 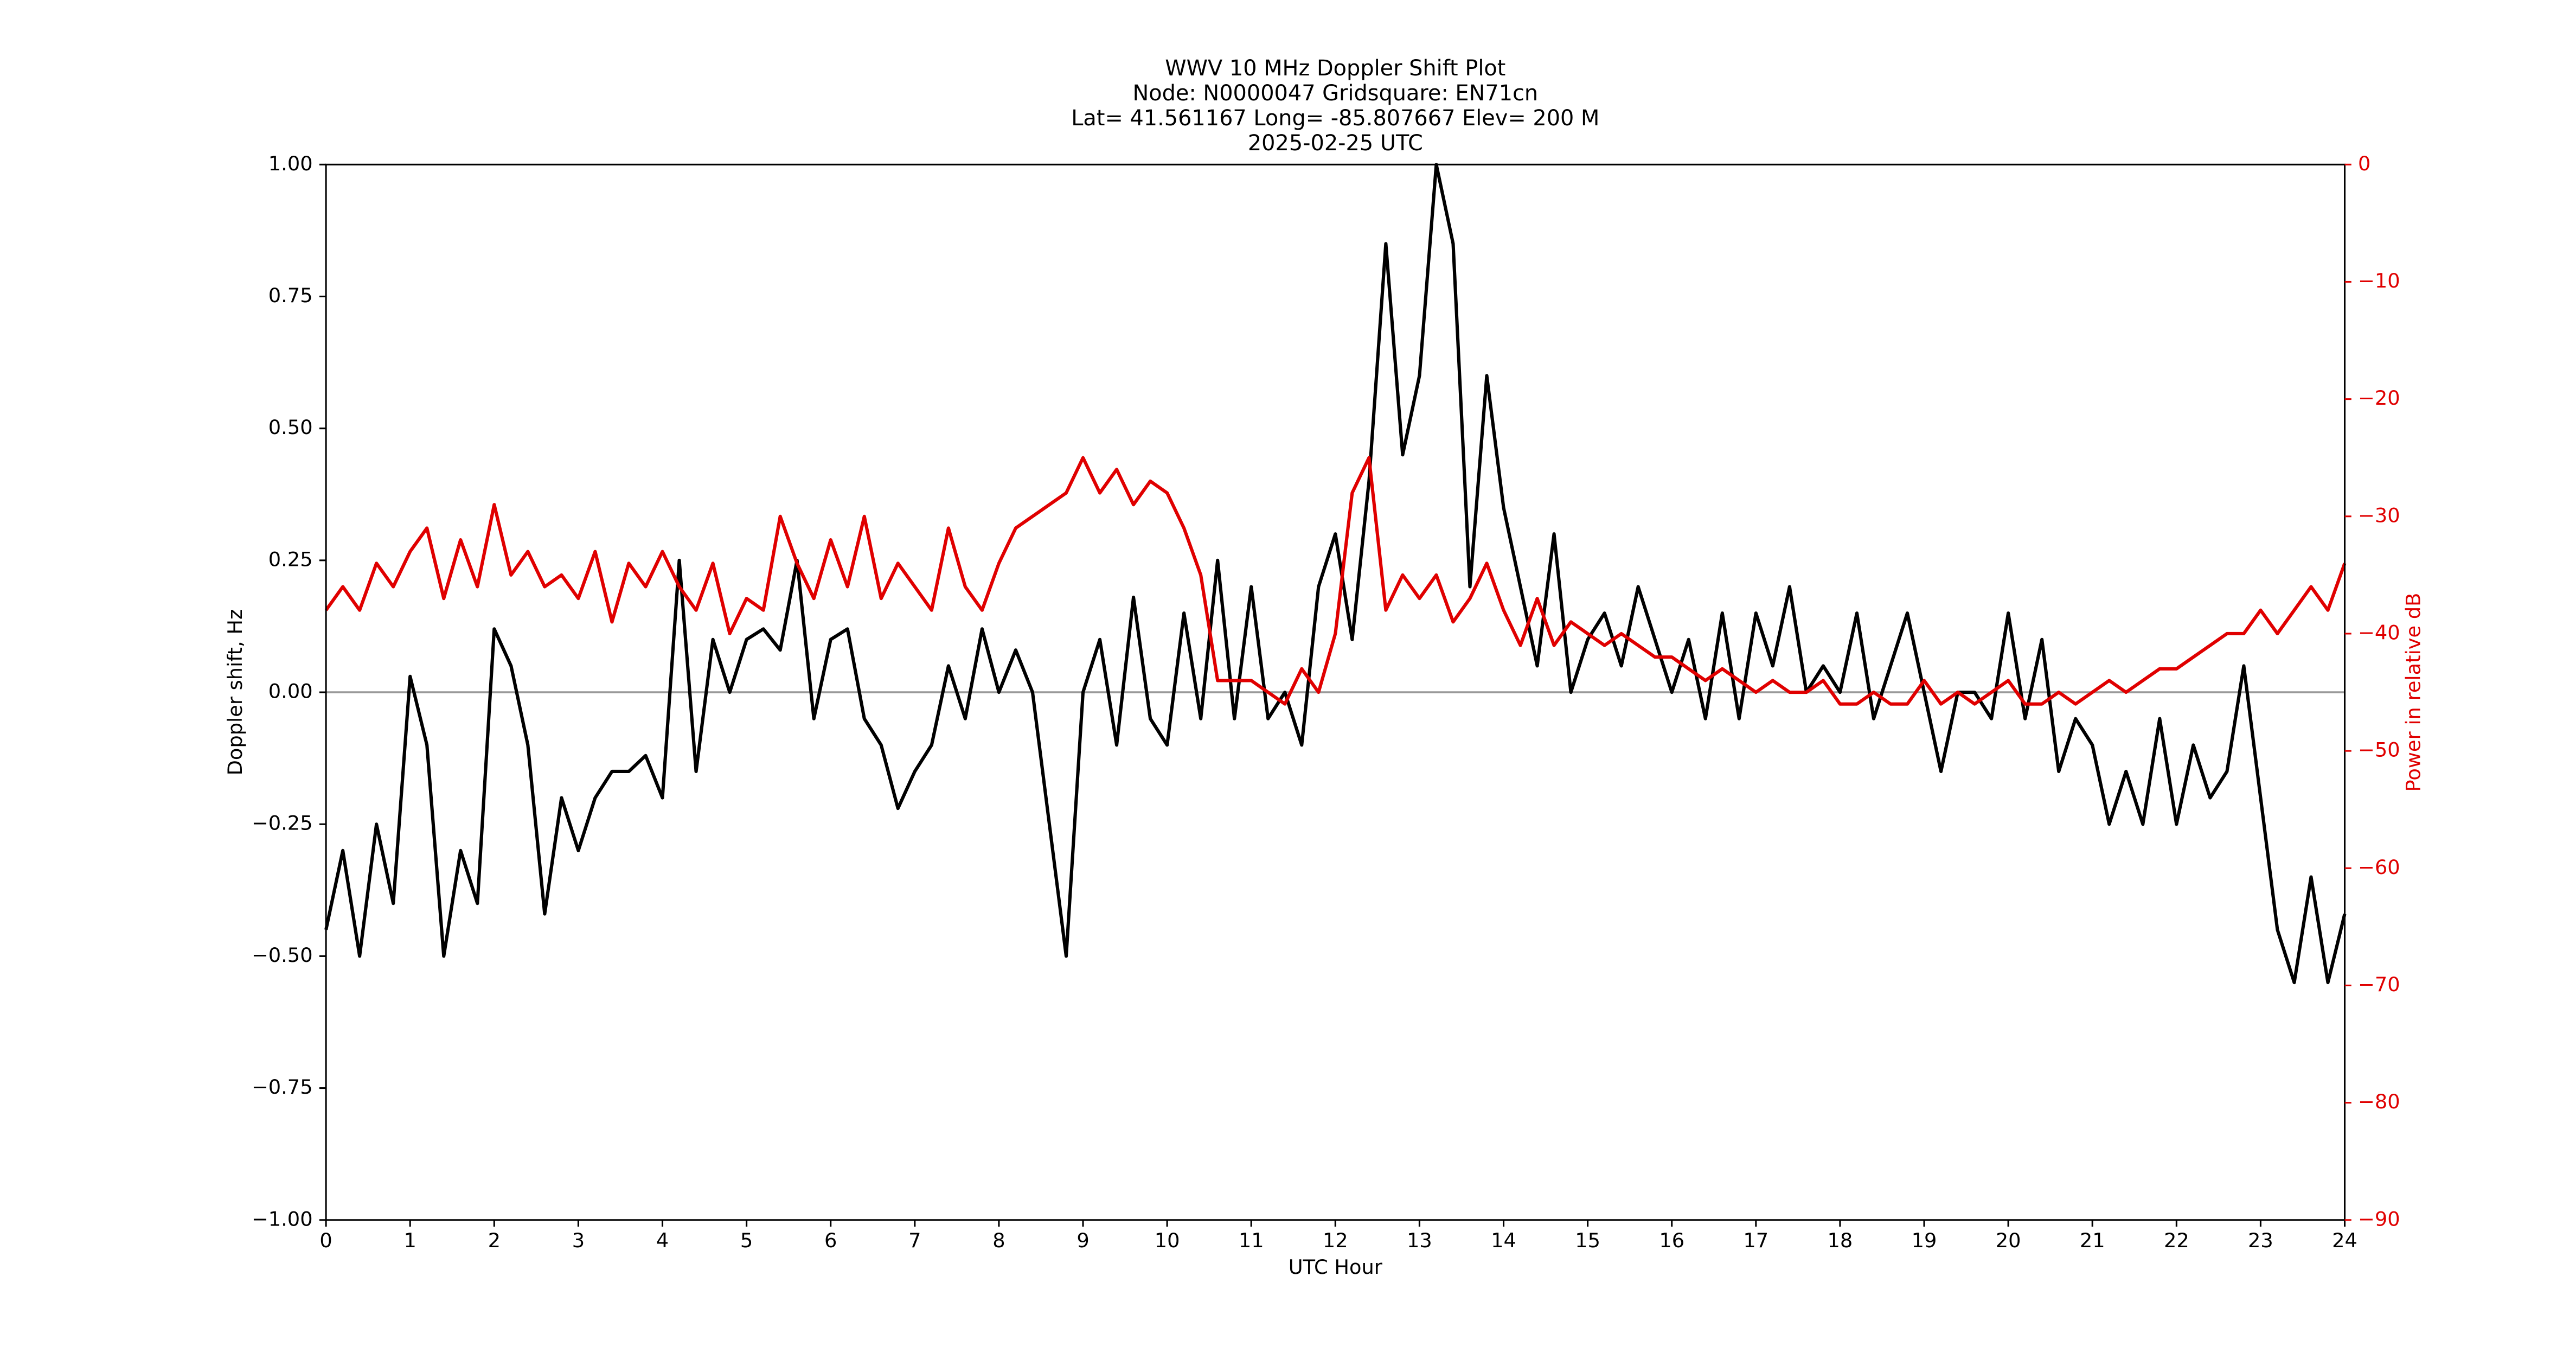 What do you see at coordinates (998, 1240) in the screenshot?
I see `x-tick-label: 8` at bounding box center [998, 1240].